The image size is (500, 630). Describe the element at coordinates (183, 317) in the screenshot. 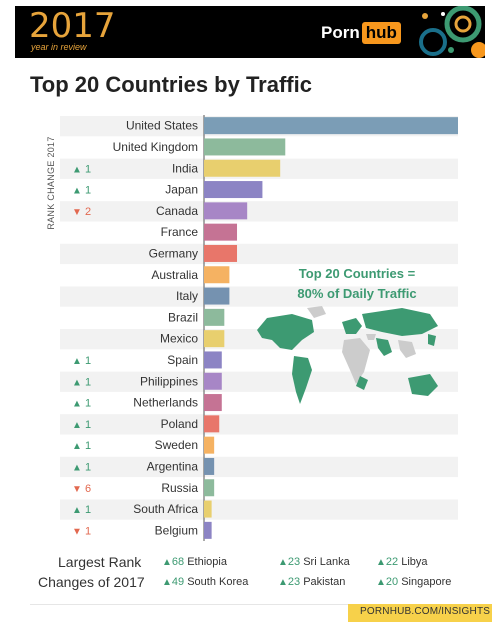

I see `category-label: Brazil` at that location.